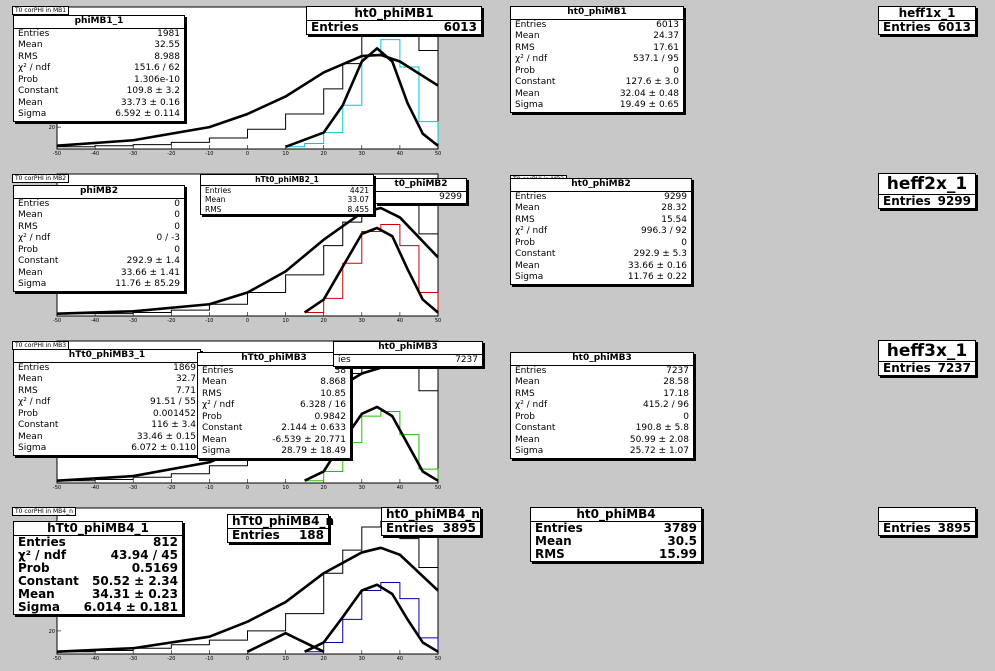  What do you see at coordinates (597, 106) in the screenshot?
I see `stats-row: Sigma 19.49 ± 0.65` at bounding box center [597, 106].